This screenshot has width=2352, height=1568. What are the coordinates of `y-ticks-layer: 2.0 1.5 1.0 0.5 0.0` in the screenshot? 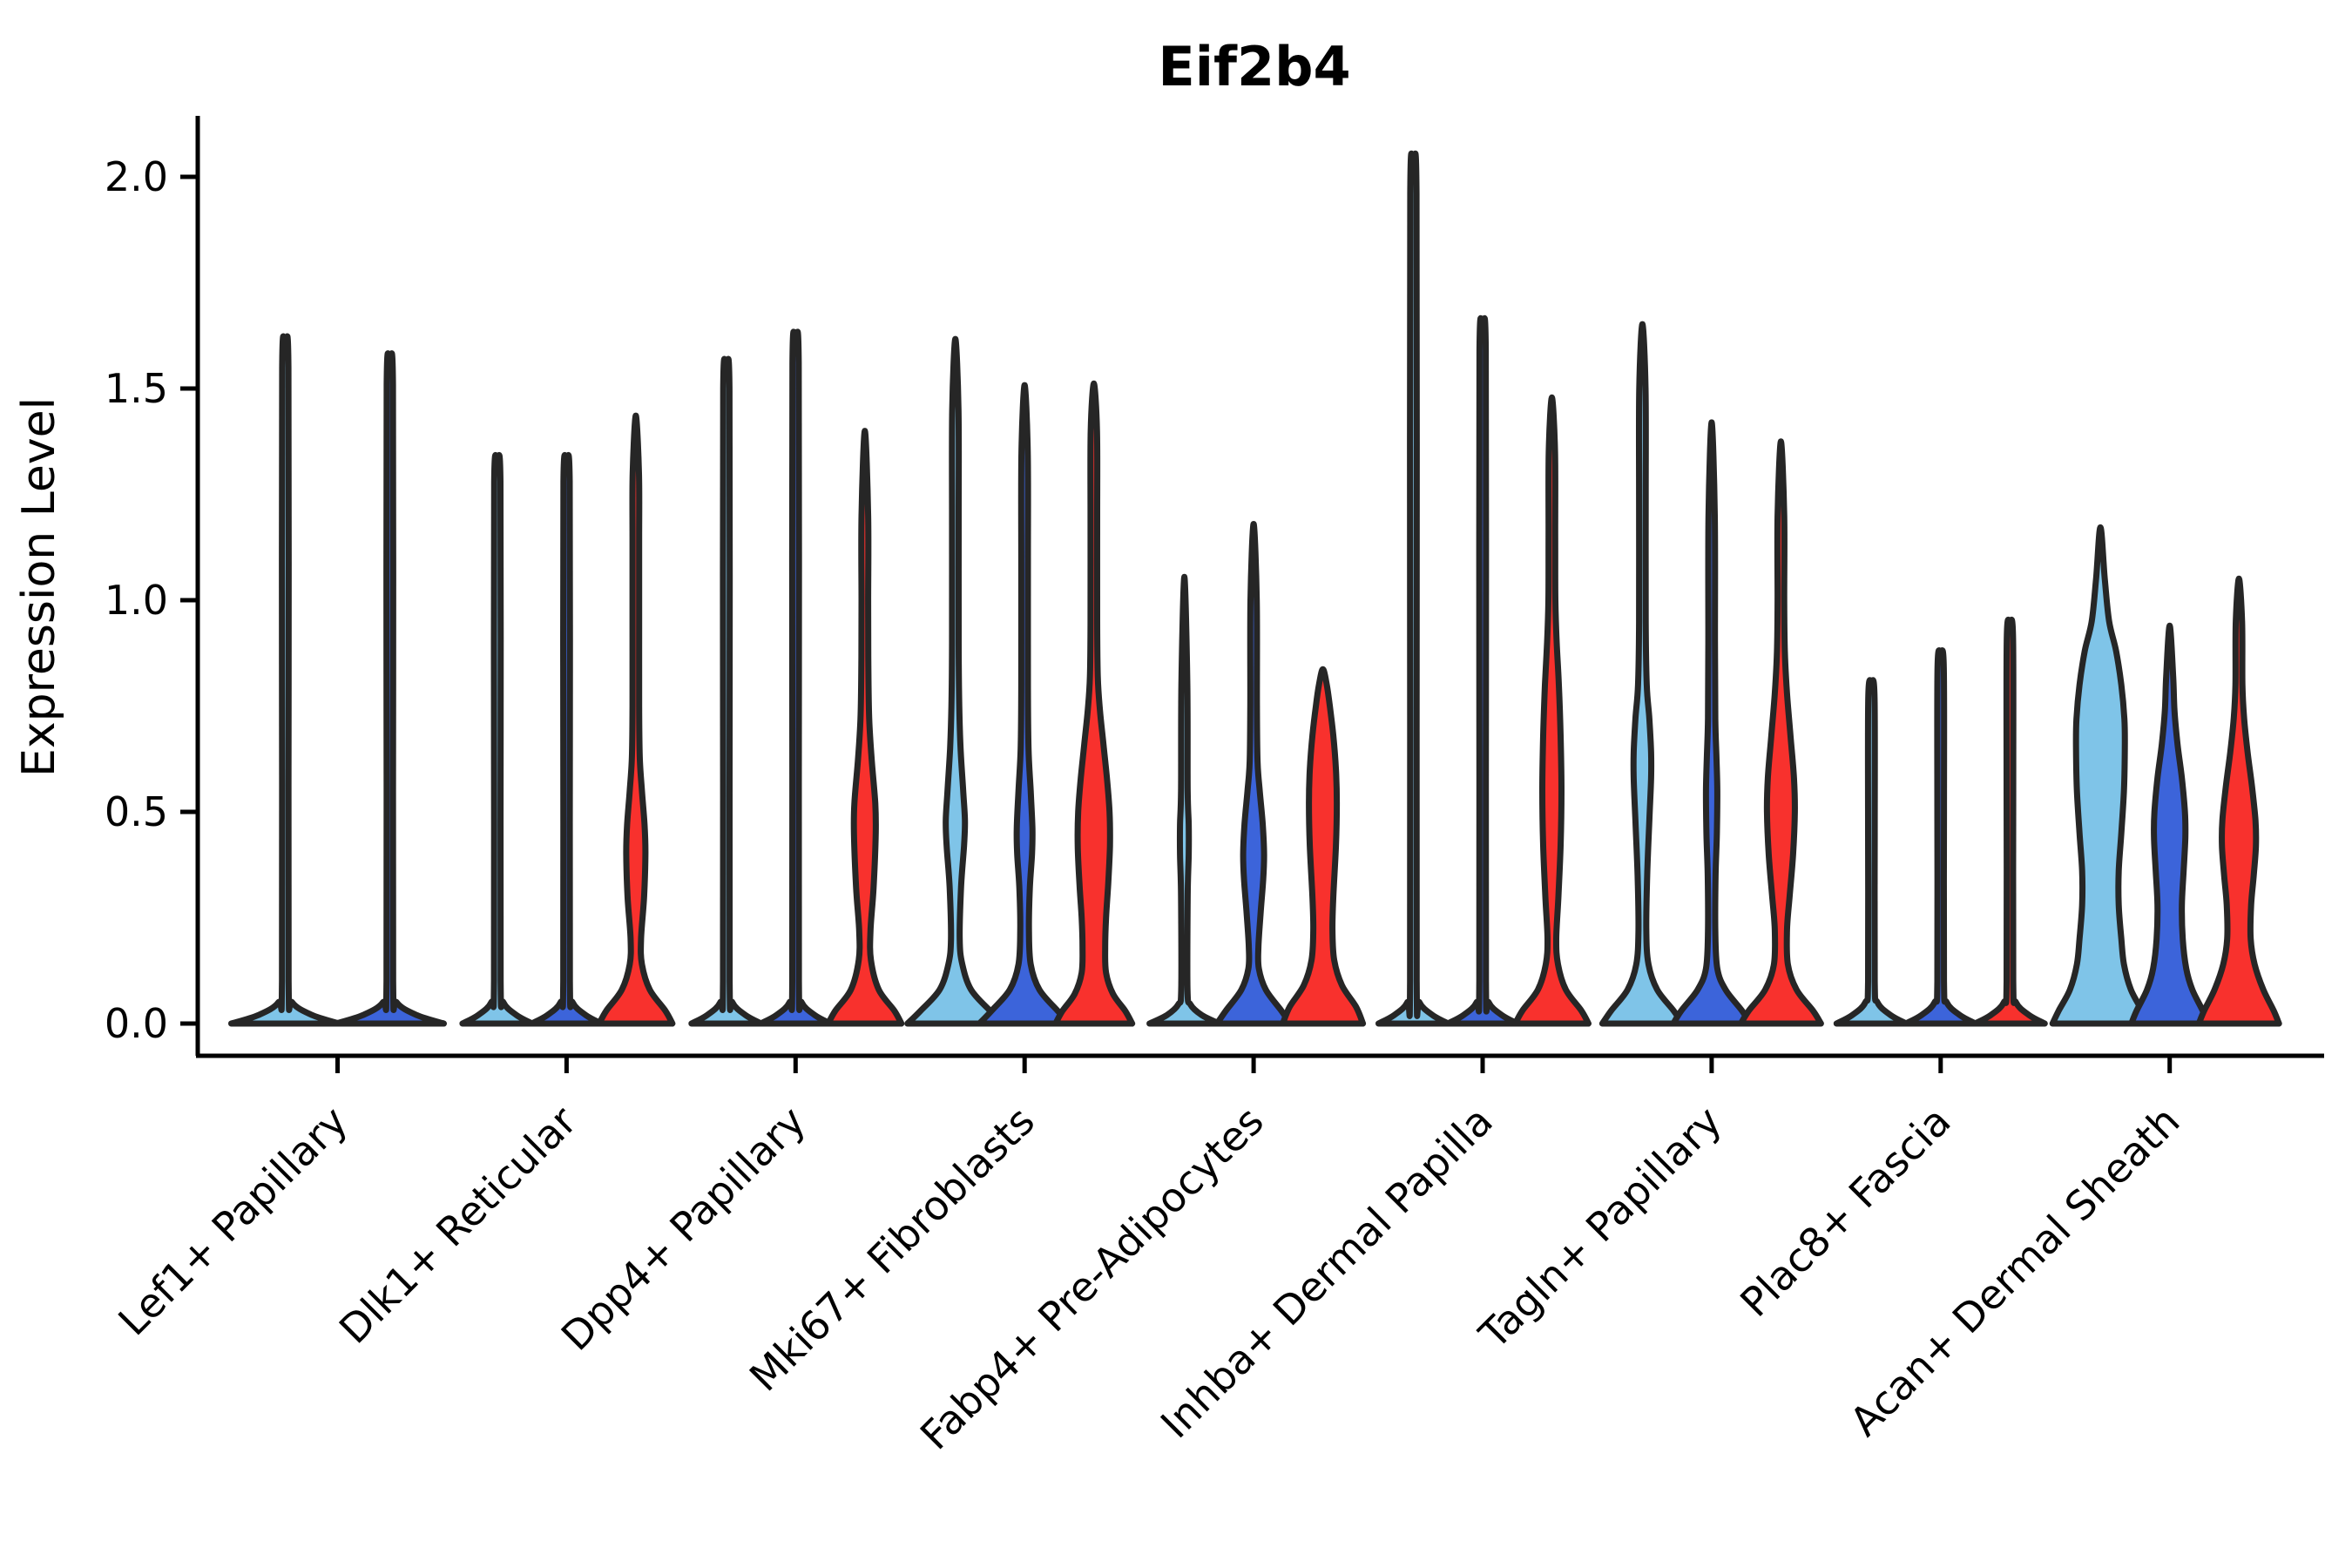 It's located at (151, 600).